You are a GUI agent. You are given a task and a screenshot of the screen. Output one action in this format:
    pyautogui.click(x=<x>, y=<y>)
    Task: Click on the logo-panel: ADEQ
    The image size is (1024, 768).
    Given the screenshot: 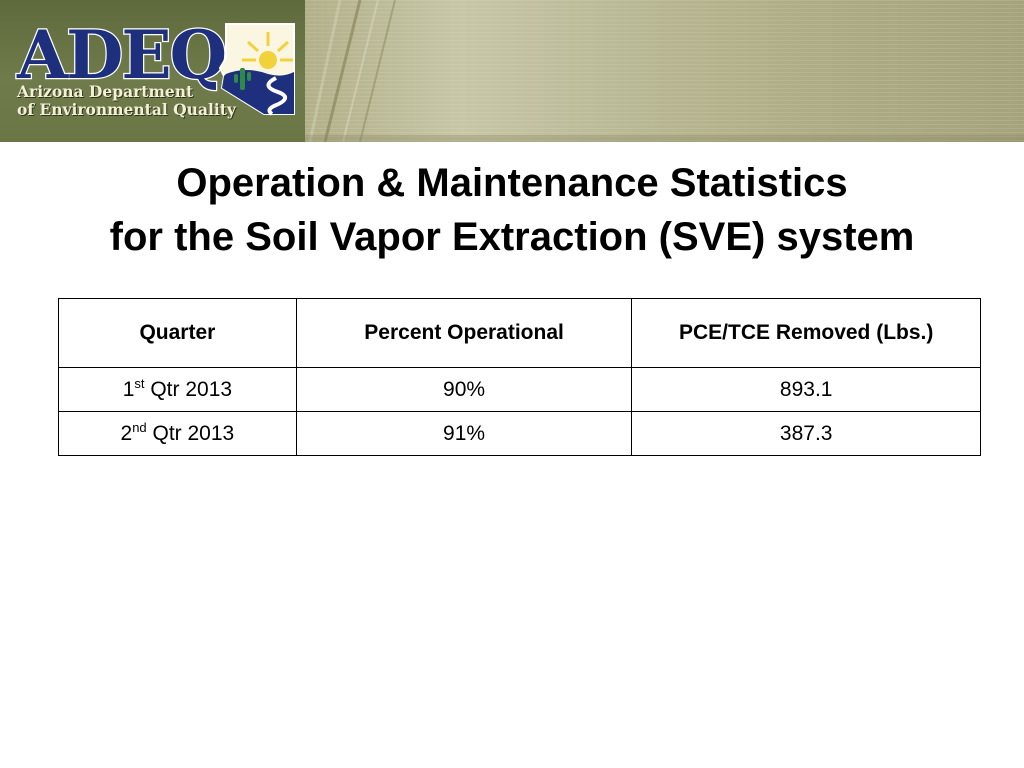 What is the action you would take?
    pyautogui.click(x=152, y=71)
    